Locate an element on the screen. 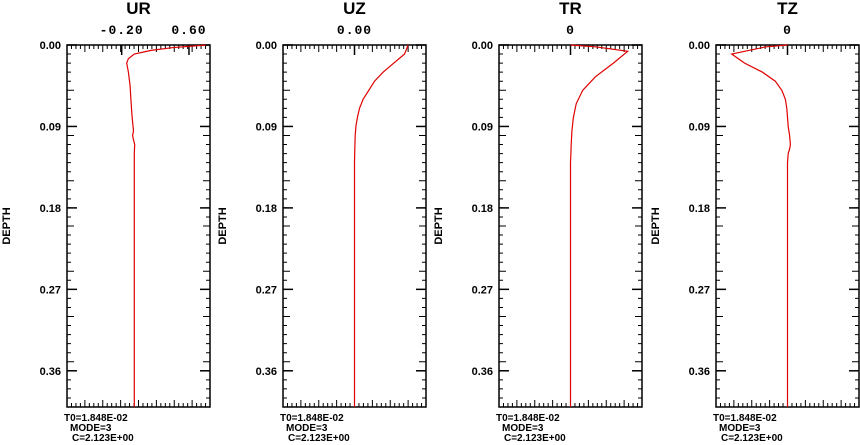 The height and width of the screenshot is (445, 860). x-tick-label: 0.00 is located at coordinates (354, 30).